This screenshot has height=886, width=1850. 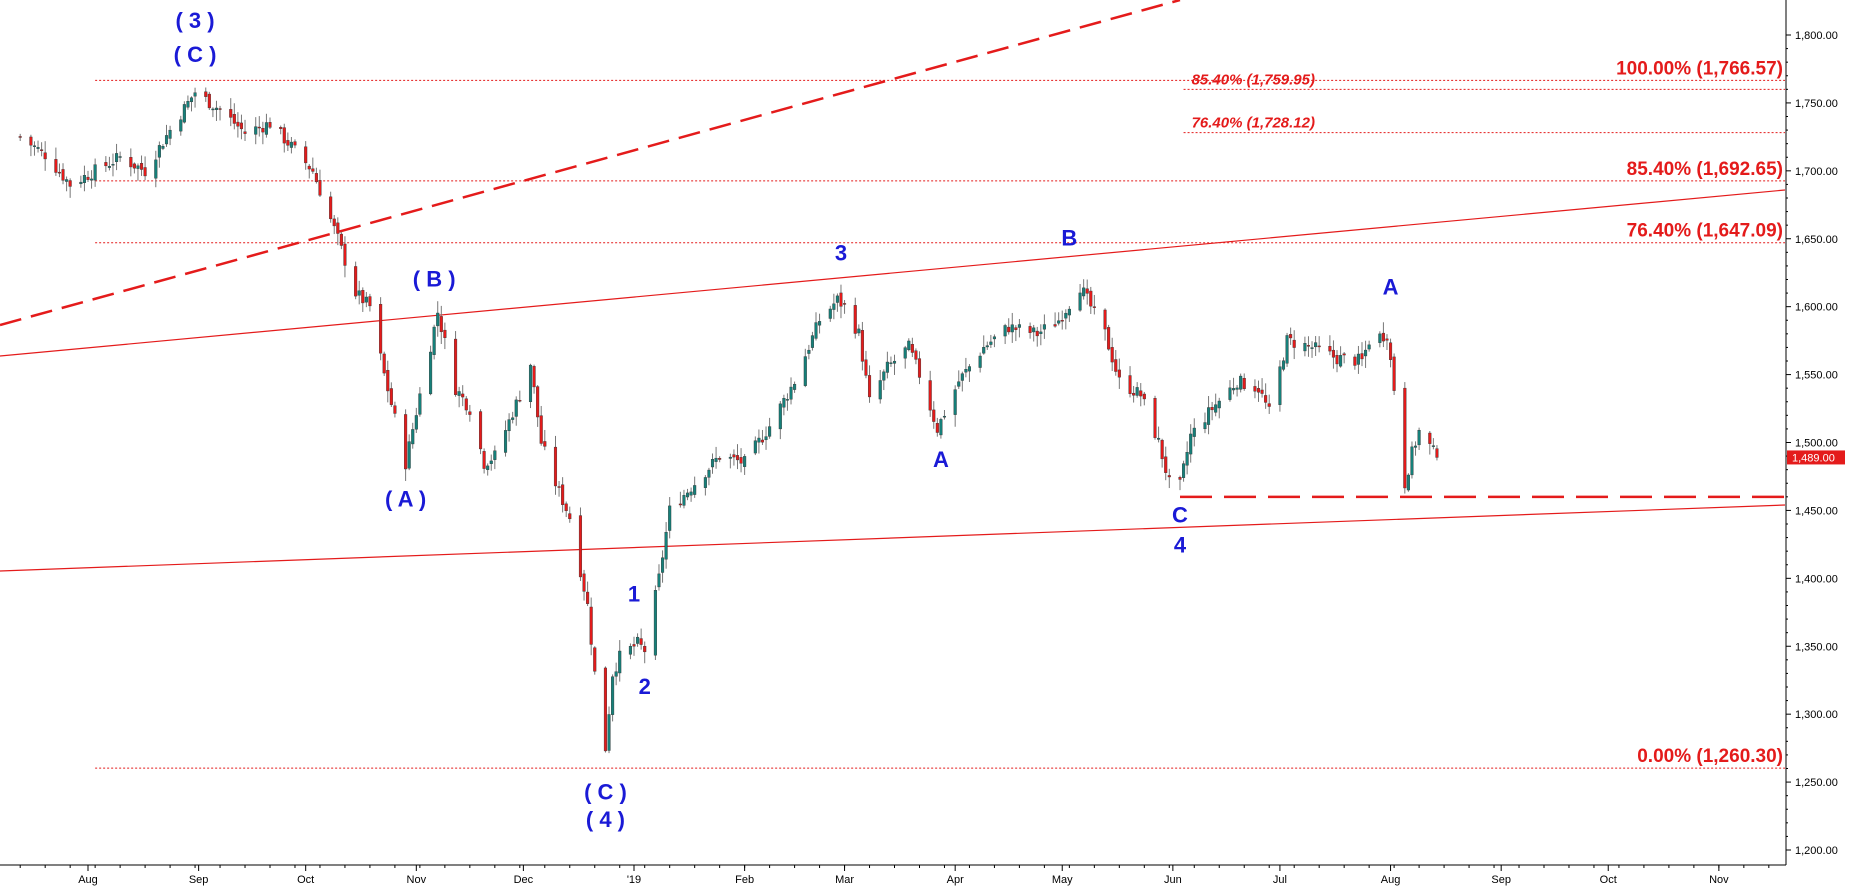 What do you see at coordinates (1816, 457) in the screenshot?
I see `last-price-tag` at bounding box center [1816, 457].